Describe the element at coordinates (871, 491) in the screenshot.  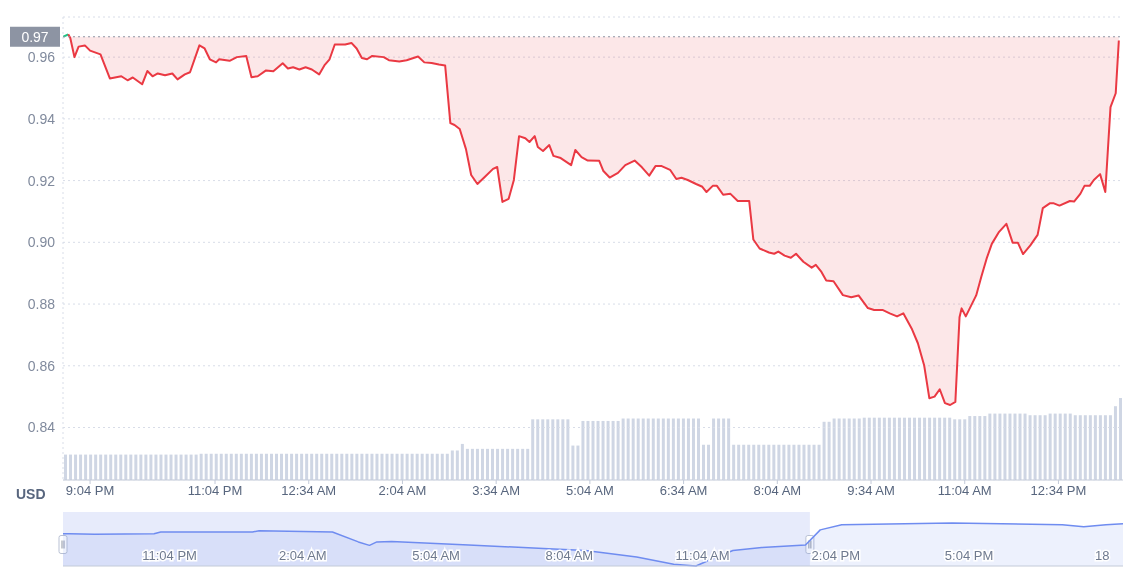
I see `x-tick-label: 9:34 AM` at that location.